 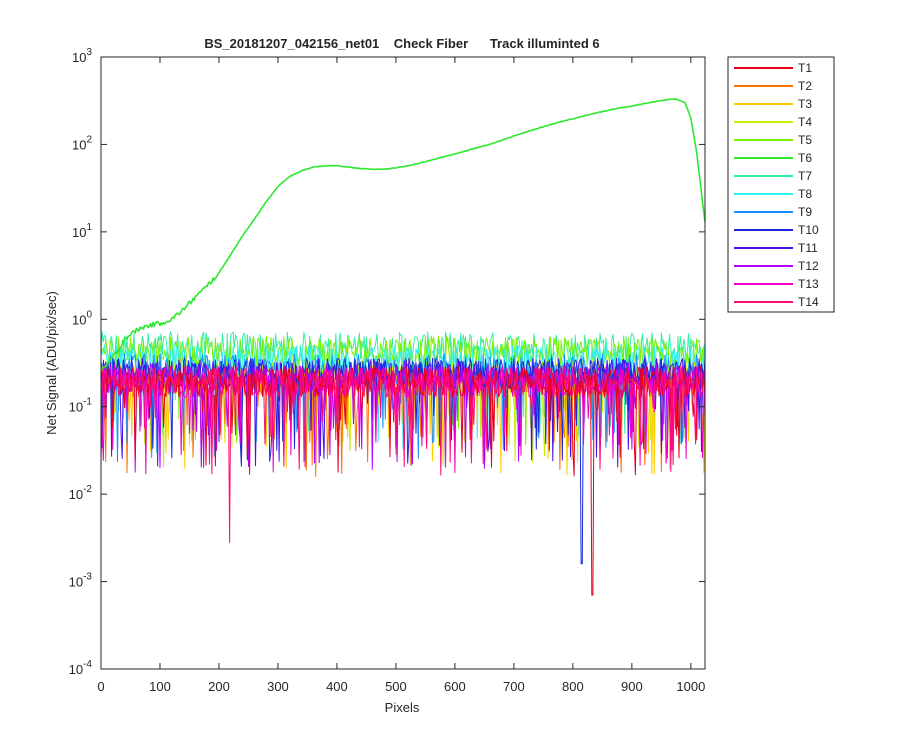 I want to click on legend-label-t13: T13, so click(x=808, y=284).